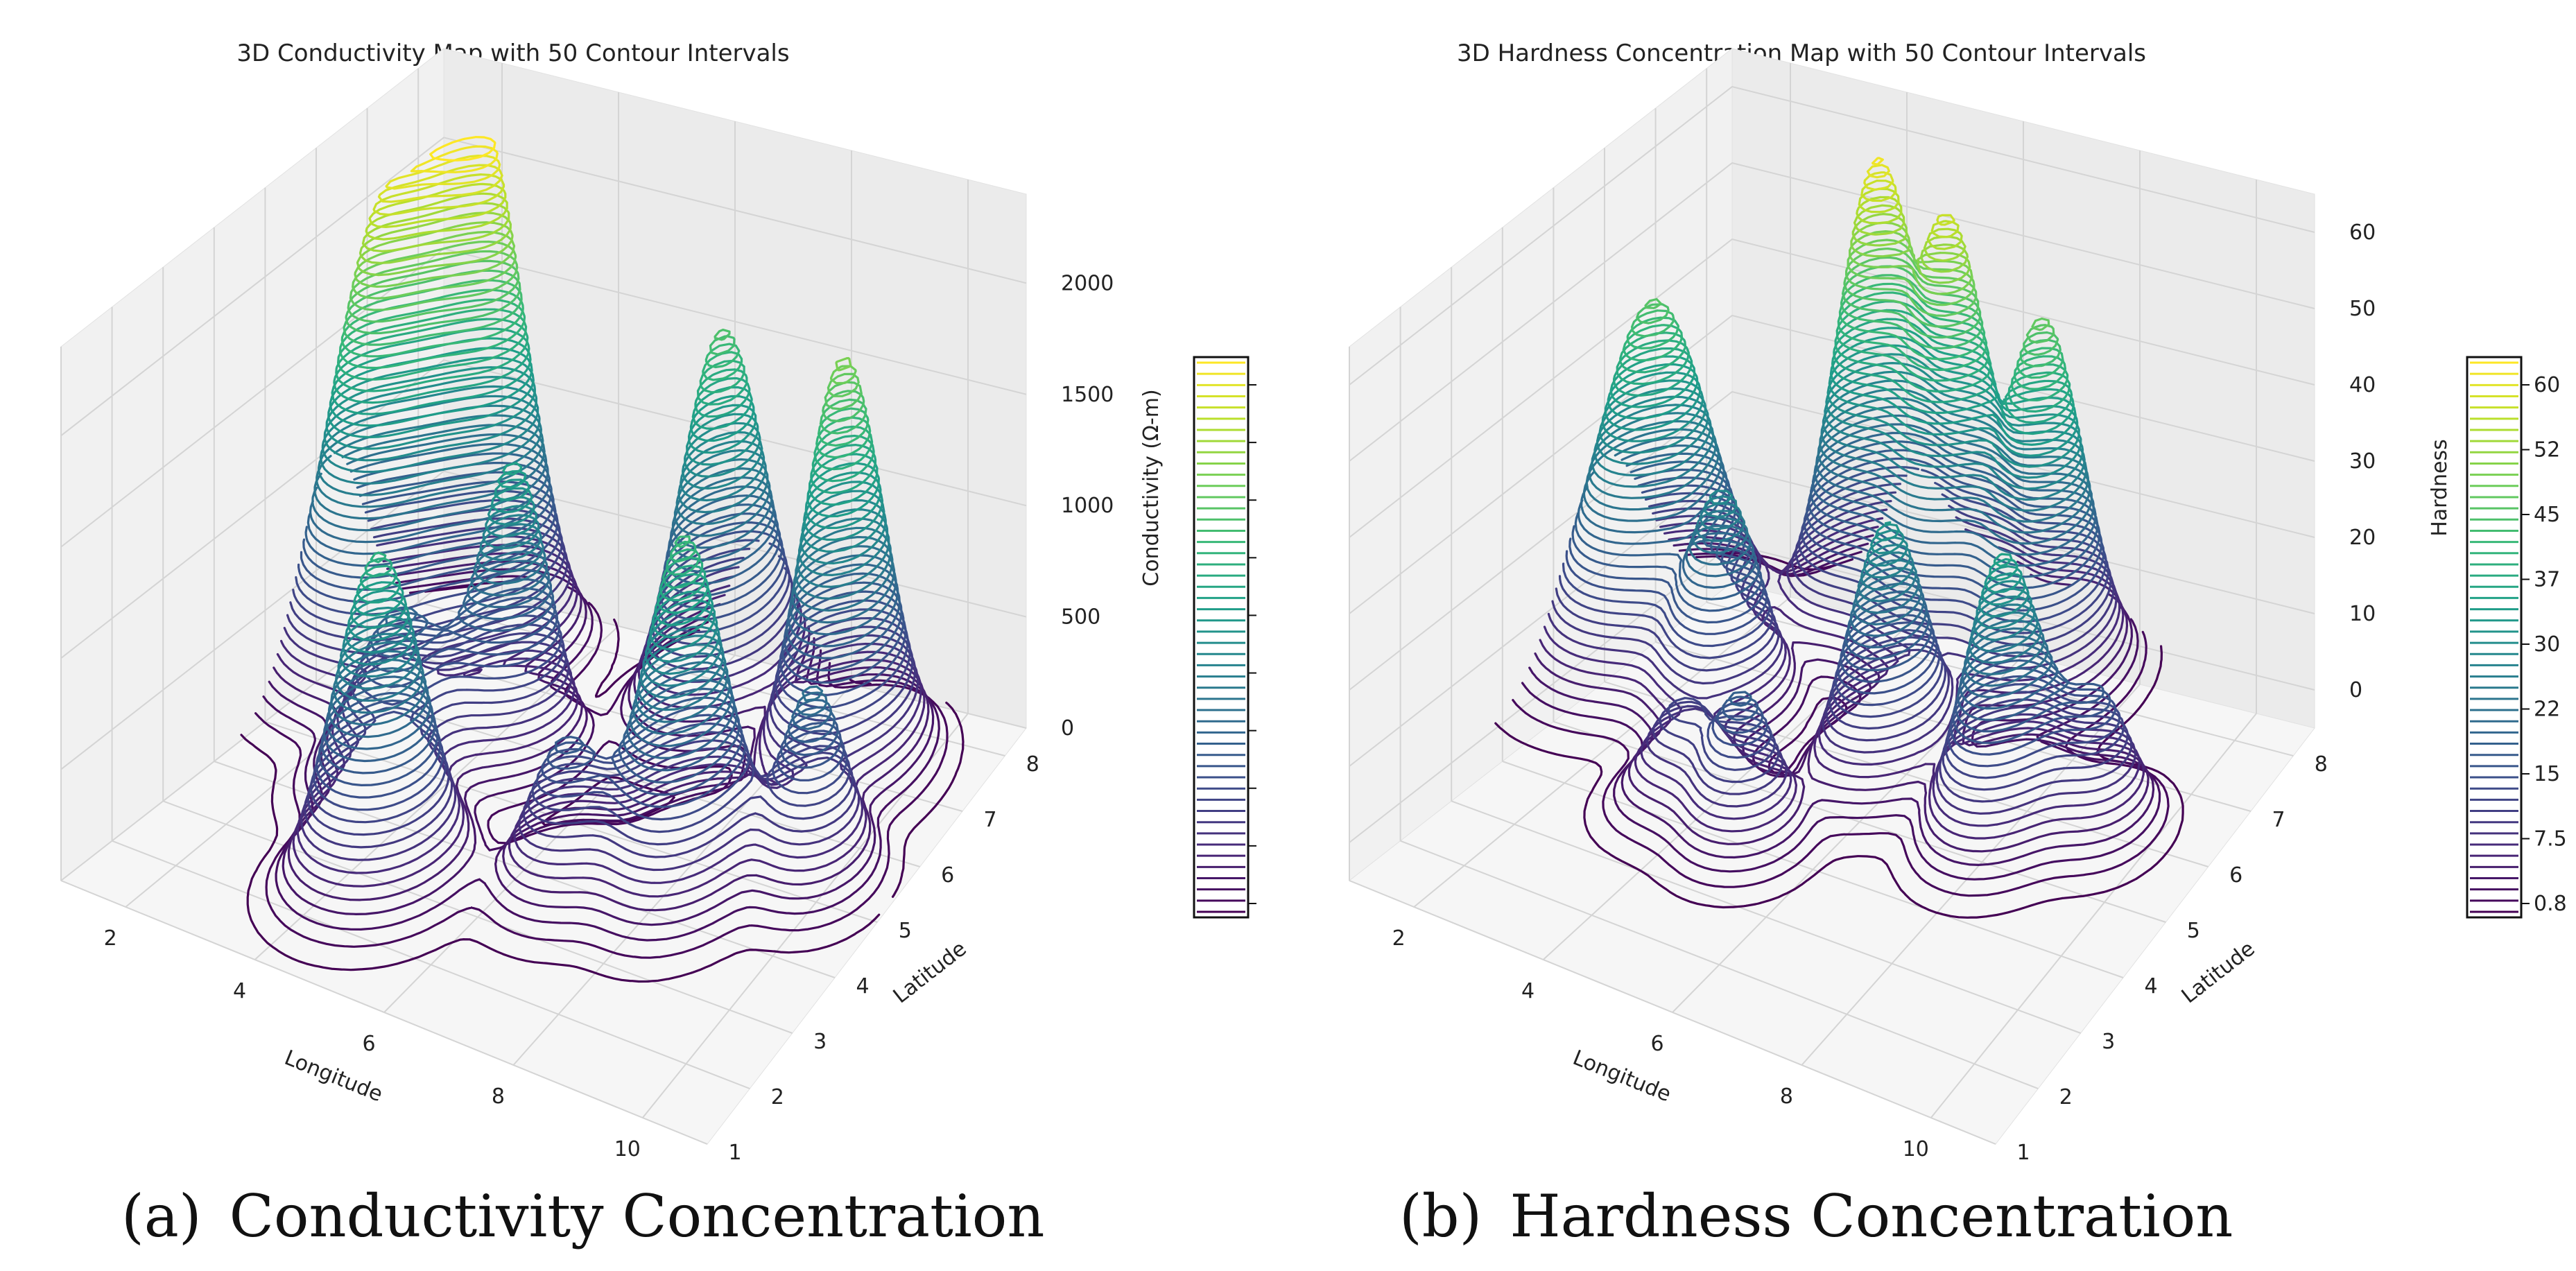  What do you see at coordinates (1656, 1044) in the screenshot?
I see `hardness-xtick: 6` at bounding box center [1656, 1044].